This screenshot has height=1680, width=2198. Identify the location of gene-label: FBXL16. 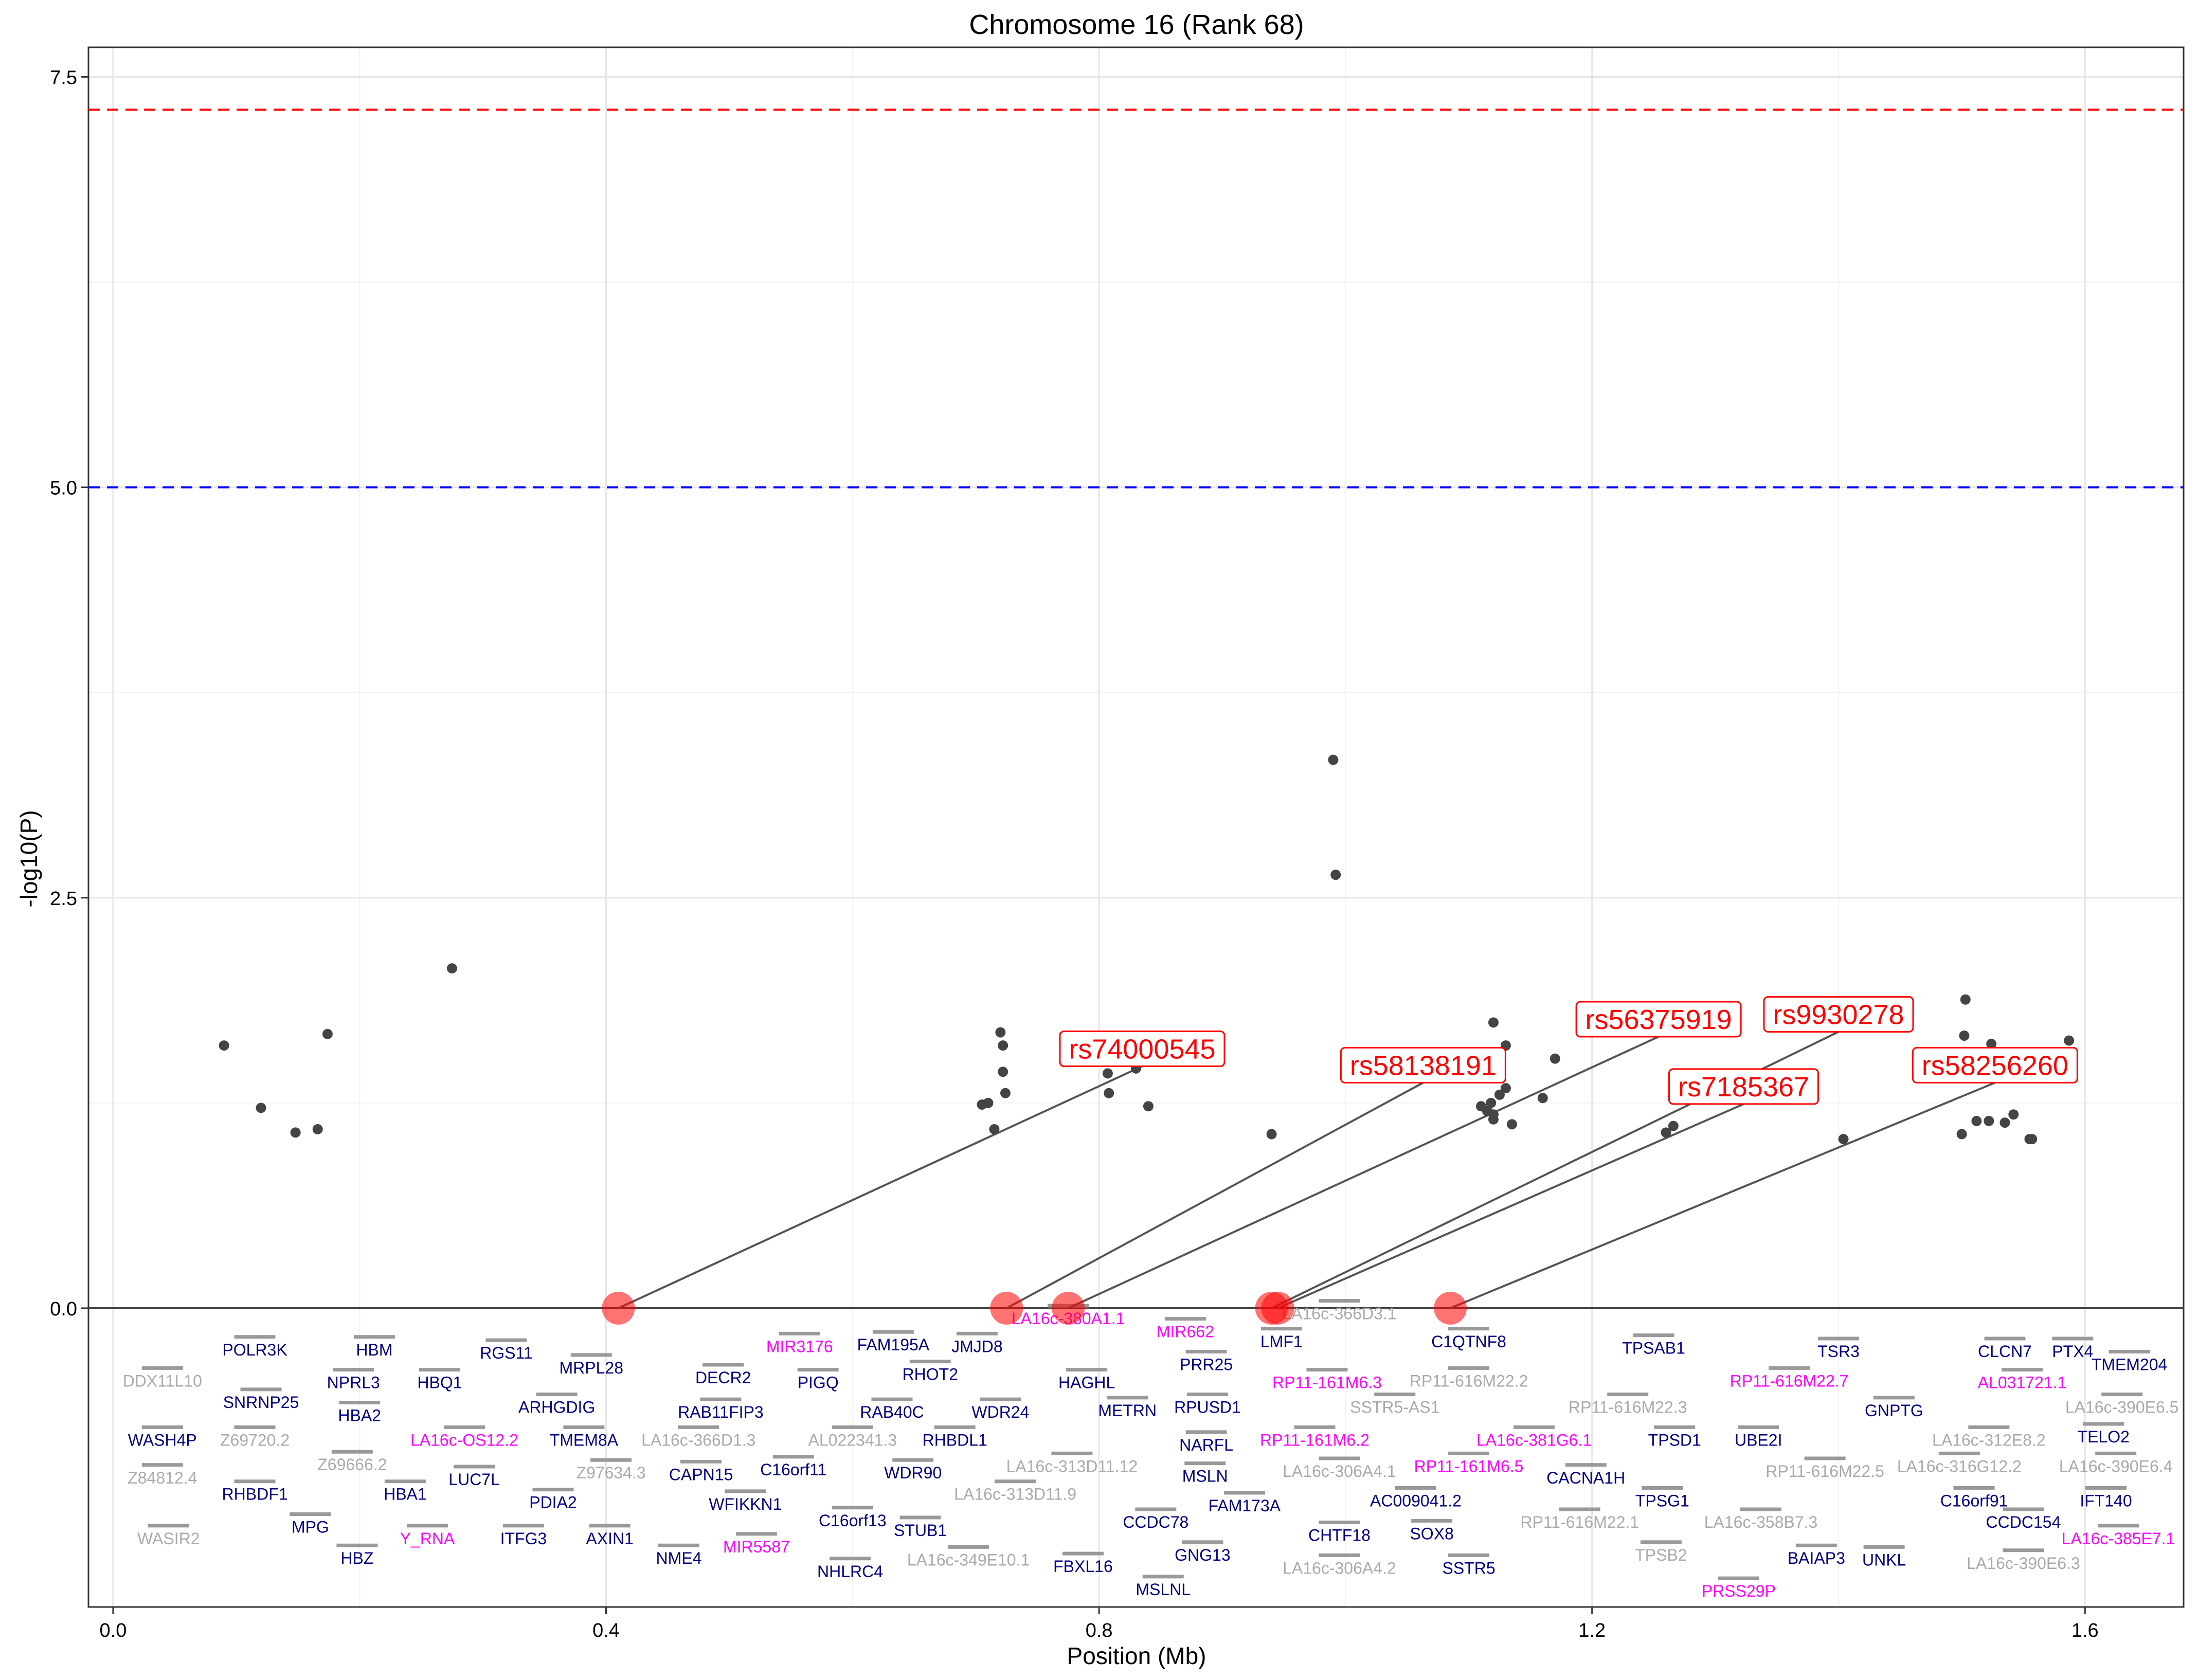
(1083, 1567).